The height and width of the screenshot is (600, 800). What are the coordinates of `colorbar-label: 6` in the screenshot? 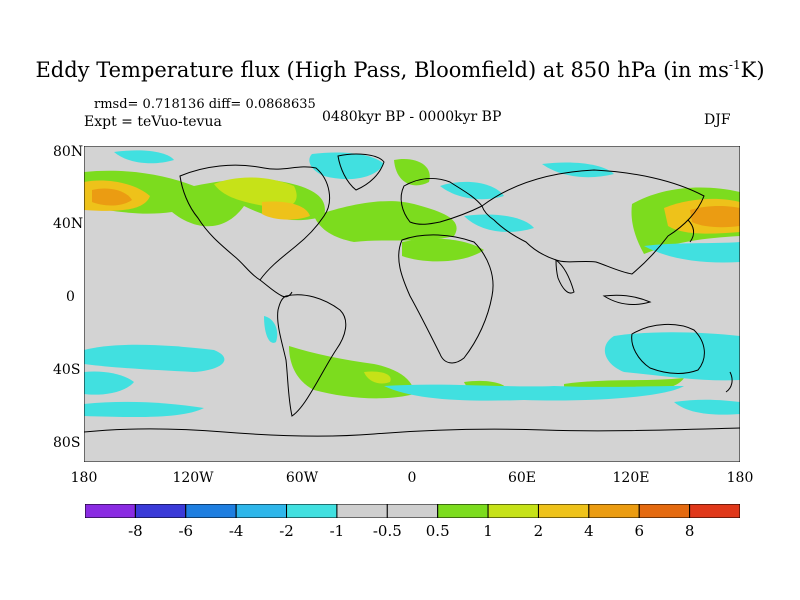 It's located at (639, 531).